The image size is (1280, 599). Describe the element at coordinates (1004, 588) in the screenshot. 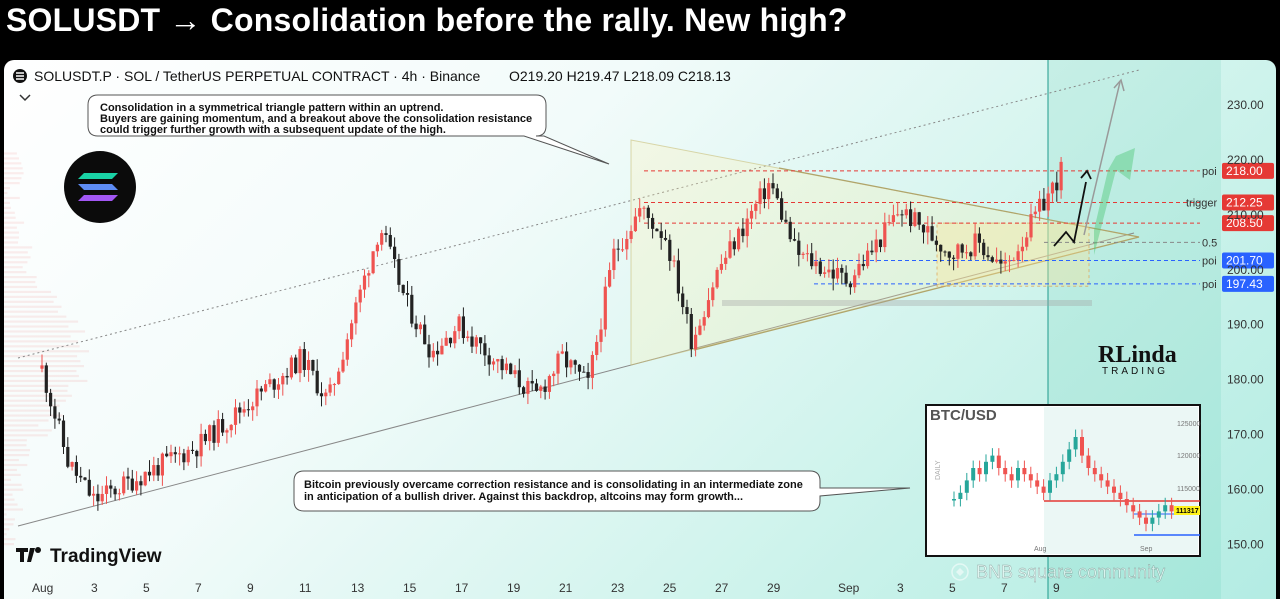

I see `time-tick: 7` at that location.